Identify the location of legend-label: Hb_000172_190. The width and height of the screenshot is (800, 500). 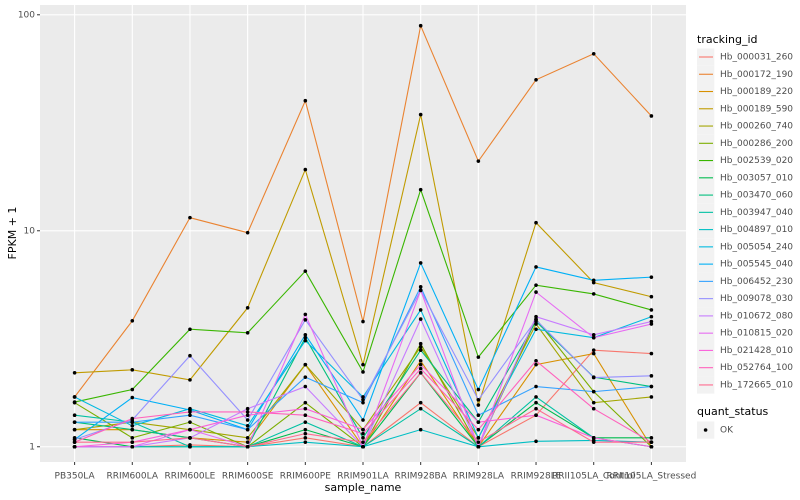
(756, 75).